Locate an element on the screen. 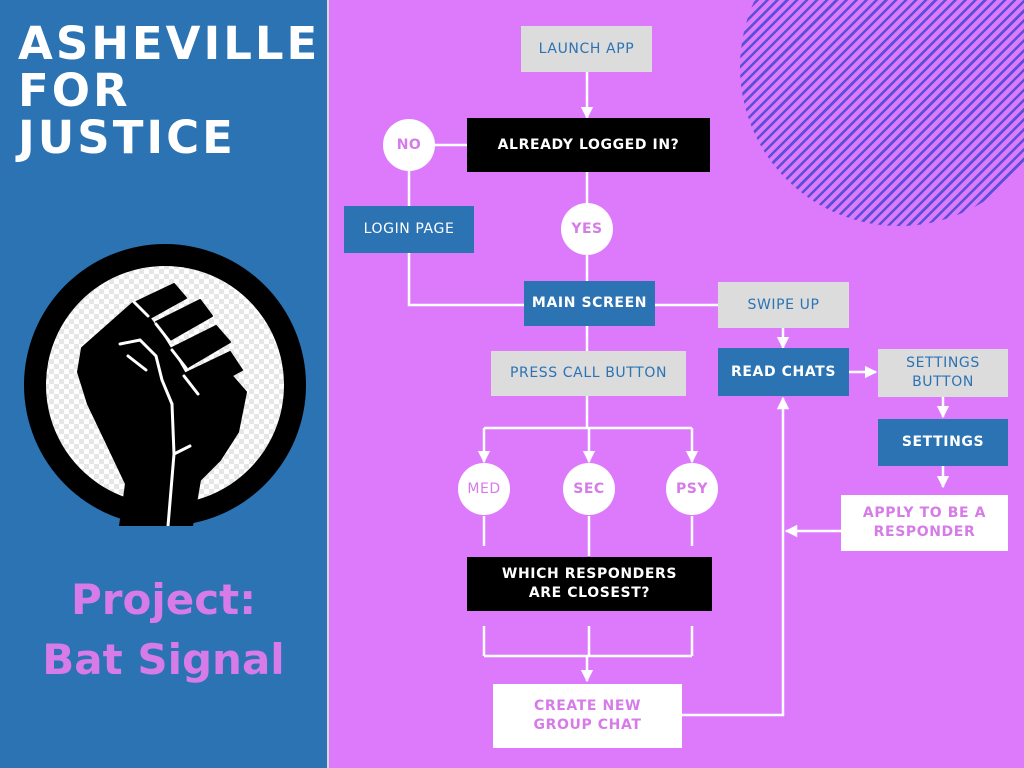 Image resolution: width=1024 pixels, height=768 pixels. raised-fist-icon is located at coordinates (165, 385).